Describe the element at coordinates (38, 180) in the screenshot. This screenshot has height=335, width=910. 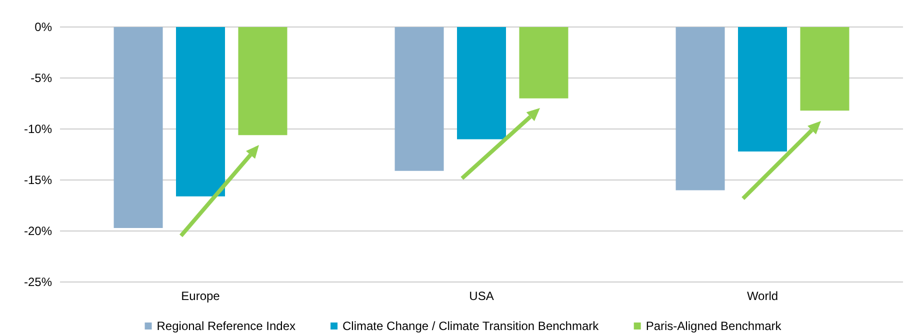
I see `y-tick-label: -15%` at that location.